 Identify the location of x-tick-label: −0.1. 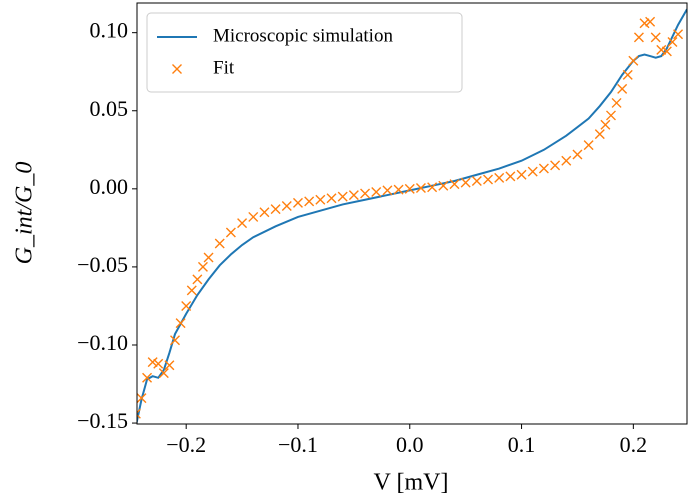
(298, 444).